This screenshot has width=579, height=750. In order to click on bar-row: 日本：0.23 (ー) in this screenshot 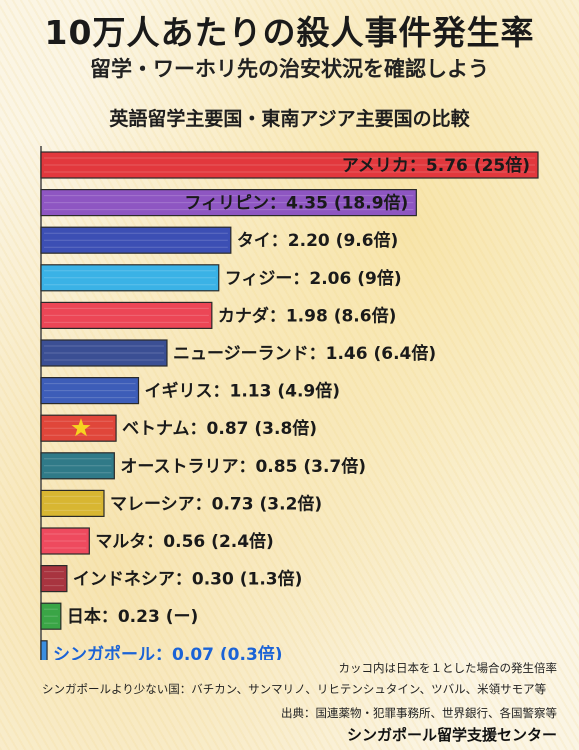, I will do `click(119, 616)`.